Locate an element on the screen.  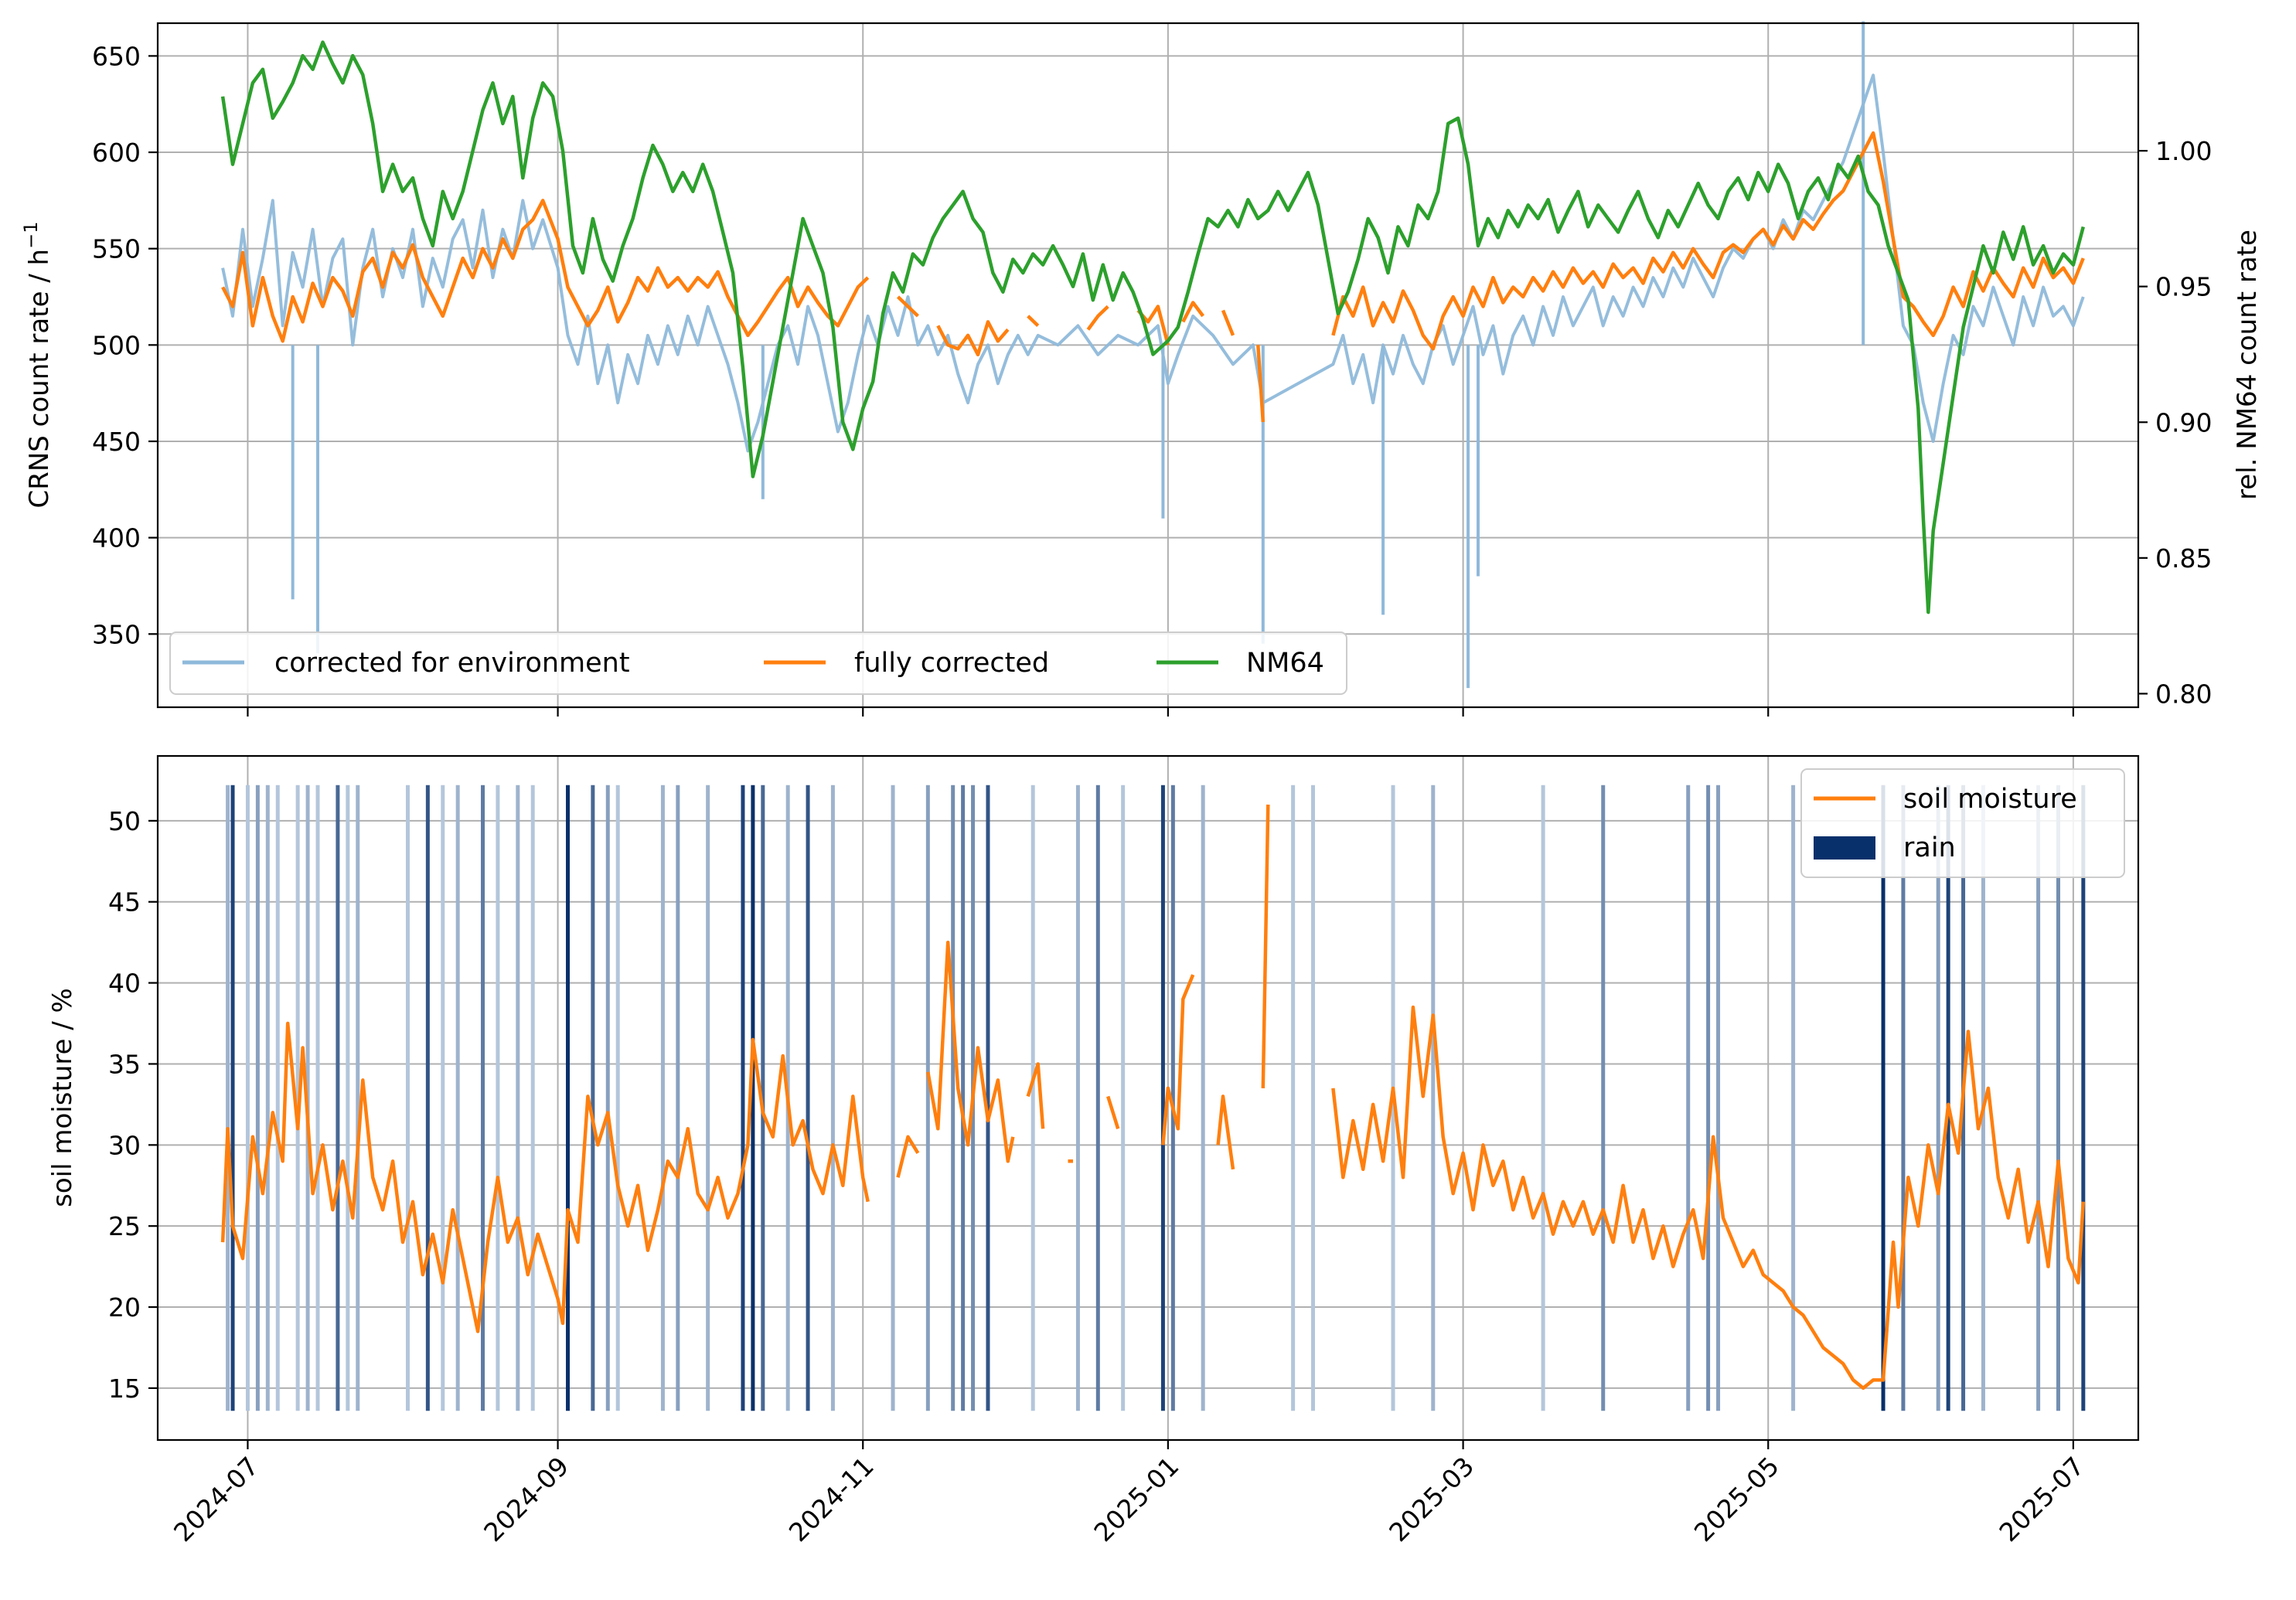
bottom-y-tick-label: 25 is located at coordinates (124, 1226).